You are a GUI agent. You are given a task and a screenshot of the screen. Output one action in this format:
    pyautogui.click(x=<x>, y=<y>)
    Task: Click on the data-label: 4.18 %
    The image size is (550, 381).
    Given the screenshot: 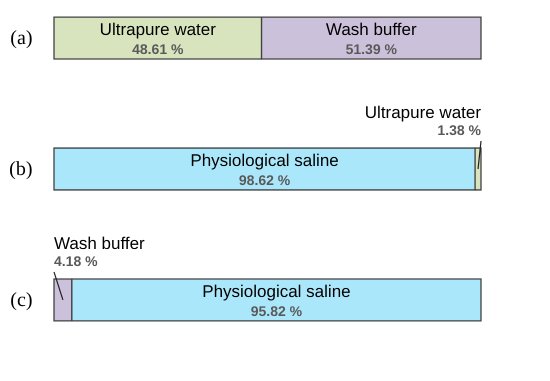 What is the action you would take?
    pyautogui.click(x=76, y=260)
    